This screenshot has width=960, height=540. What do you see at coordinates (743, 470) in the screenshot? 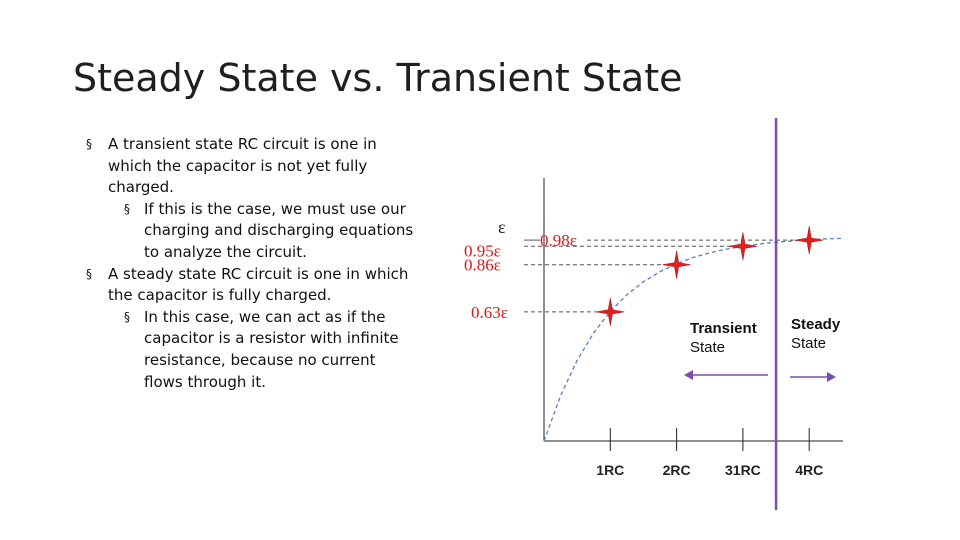
I see `x-tick-label: 31RC` at bounding box center [743, 470].